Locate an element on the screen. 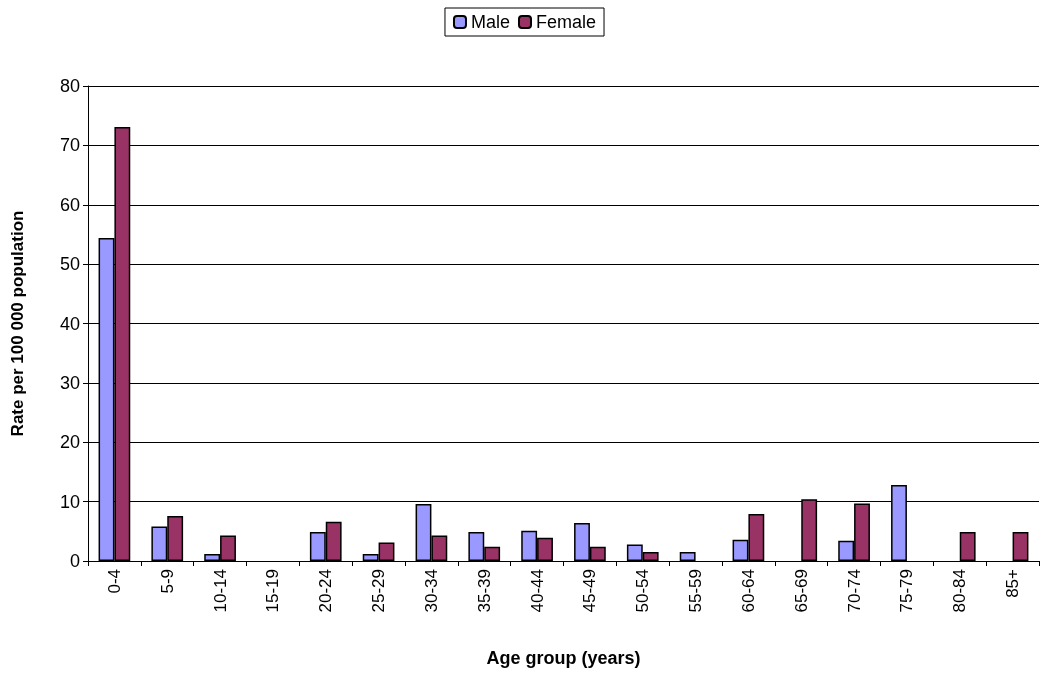  y-tick-label: 40 is located at coordinates (69, 323).